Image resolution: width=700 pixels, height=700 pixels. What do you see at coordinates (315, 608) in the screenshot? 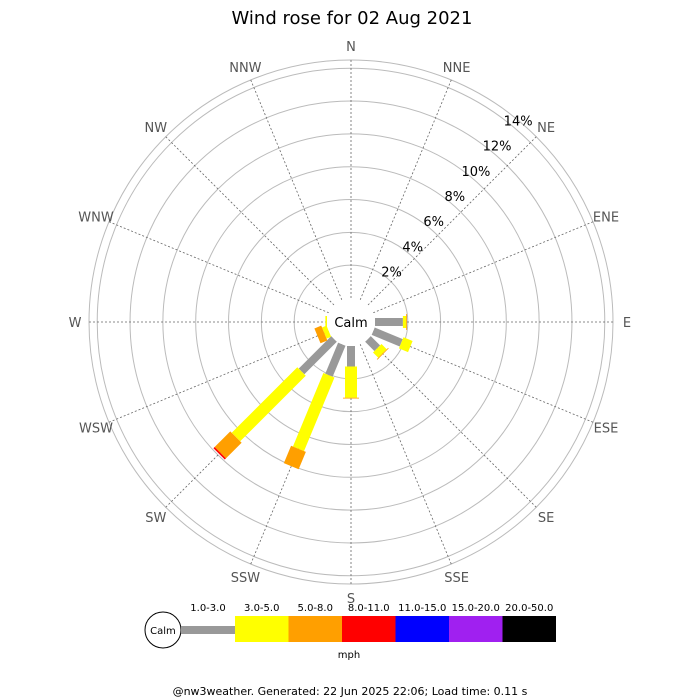
I see `legend-bin-label-2: 5.0-8.0` at bounding box center [315, 608].